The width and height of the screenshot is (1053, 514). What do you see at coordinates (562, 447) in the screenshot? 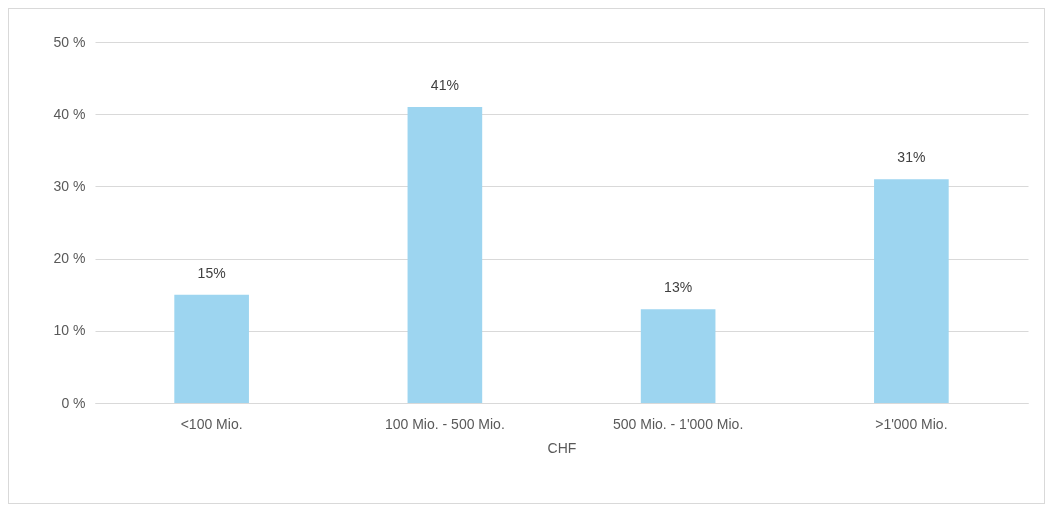
I see `x-axis-title: CHF` at bounding box center [562, 447].